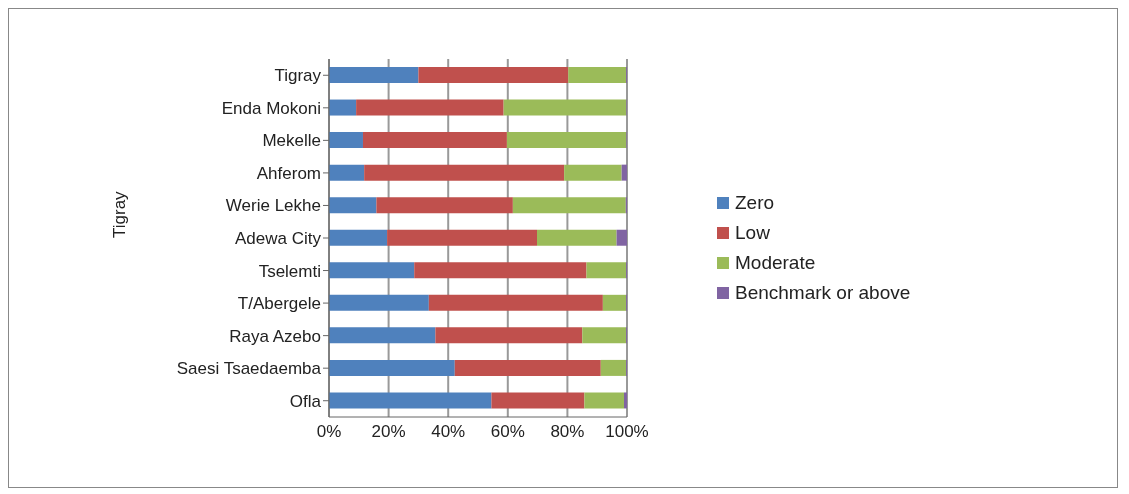  What do you see at coordinates (755, 203) in the screenshot?
I see `legend-label: Zero` at bounding box center [755, 203].